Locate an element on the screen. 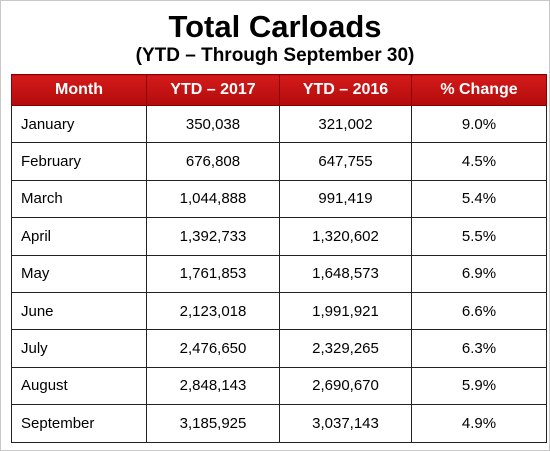 The image size is (550, 451). header-row: Month YTD – 2017 YTD – 2016% Change is located at coordinates (279, 90).